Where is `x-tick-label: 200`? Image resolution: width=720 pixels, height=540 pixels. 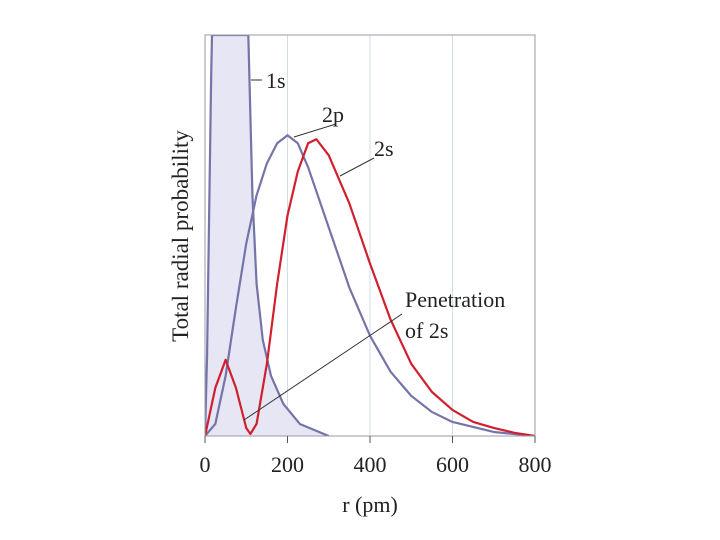 x-tick-label: 200 is located at coordinates (287, 464).